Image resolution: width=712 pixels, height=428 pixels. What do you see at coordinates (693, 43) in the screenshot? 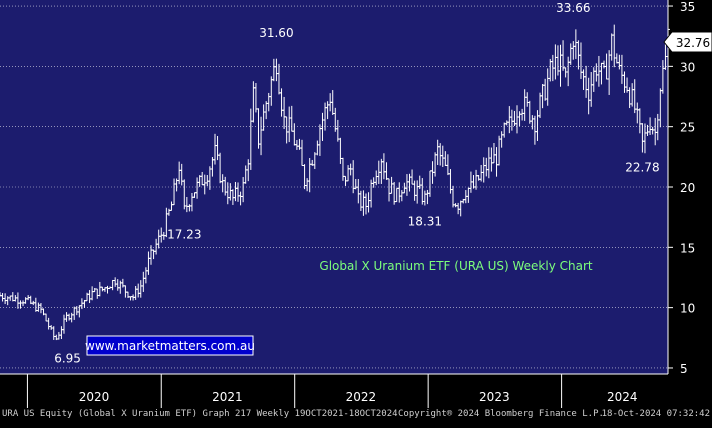
I see `last-price-label: 32.76` at bounding box center [693, 43].